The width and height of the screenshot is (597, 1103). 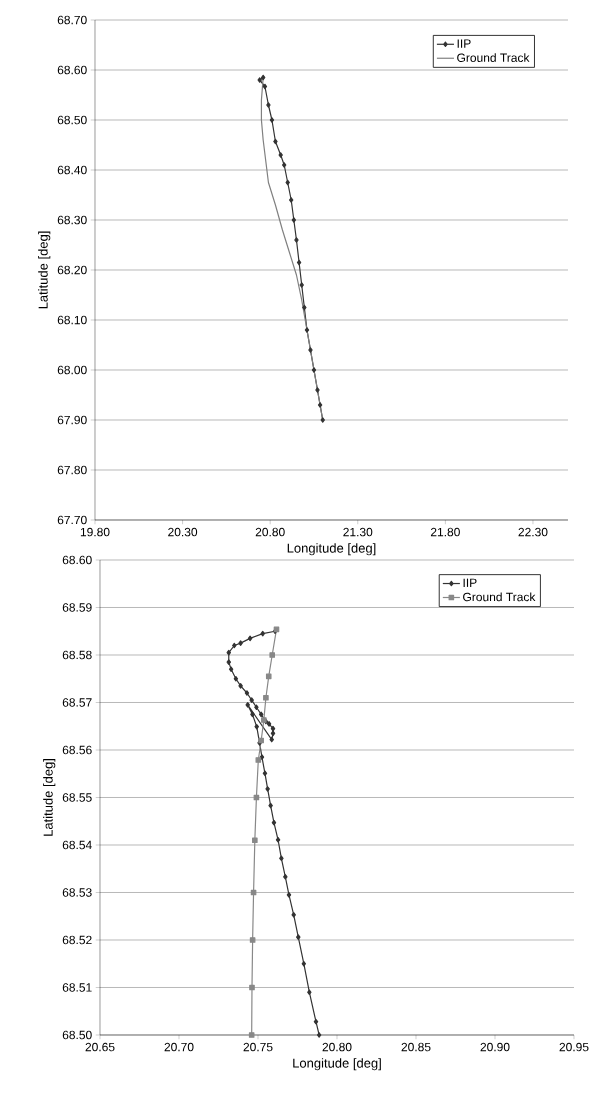 I want to click on x-tick-label: 21.30, so click(x=358, y=532).